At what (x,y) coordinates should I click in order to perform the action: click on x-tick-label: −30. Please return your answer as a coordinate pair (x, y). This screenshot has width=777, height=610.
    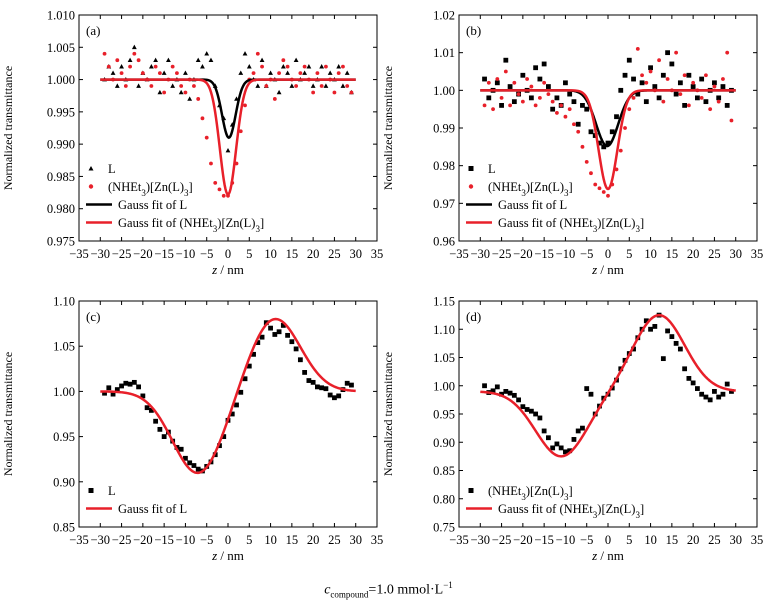
    Looking at the image, I should click on (101, 540).